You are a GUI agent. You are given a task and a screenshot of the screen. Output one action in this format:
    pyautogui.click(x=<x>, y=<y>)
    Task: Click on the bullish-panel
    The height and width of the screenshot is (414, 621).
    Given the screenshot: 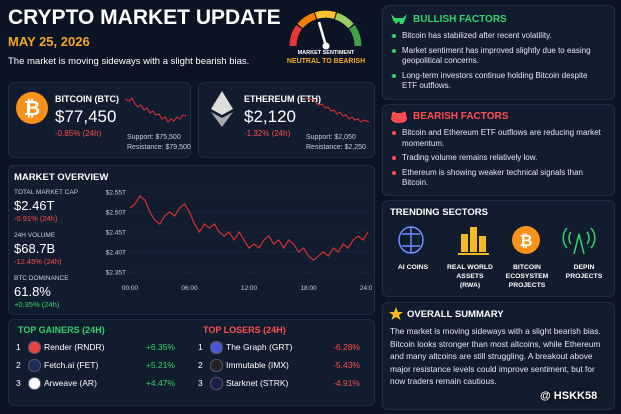 What is the action you would take?
    pyautogui.click(x=498, y=52)
    